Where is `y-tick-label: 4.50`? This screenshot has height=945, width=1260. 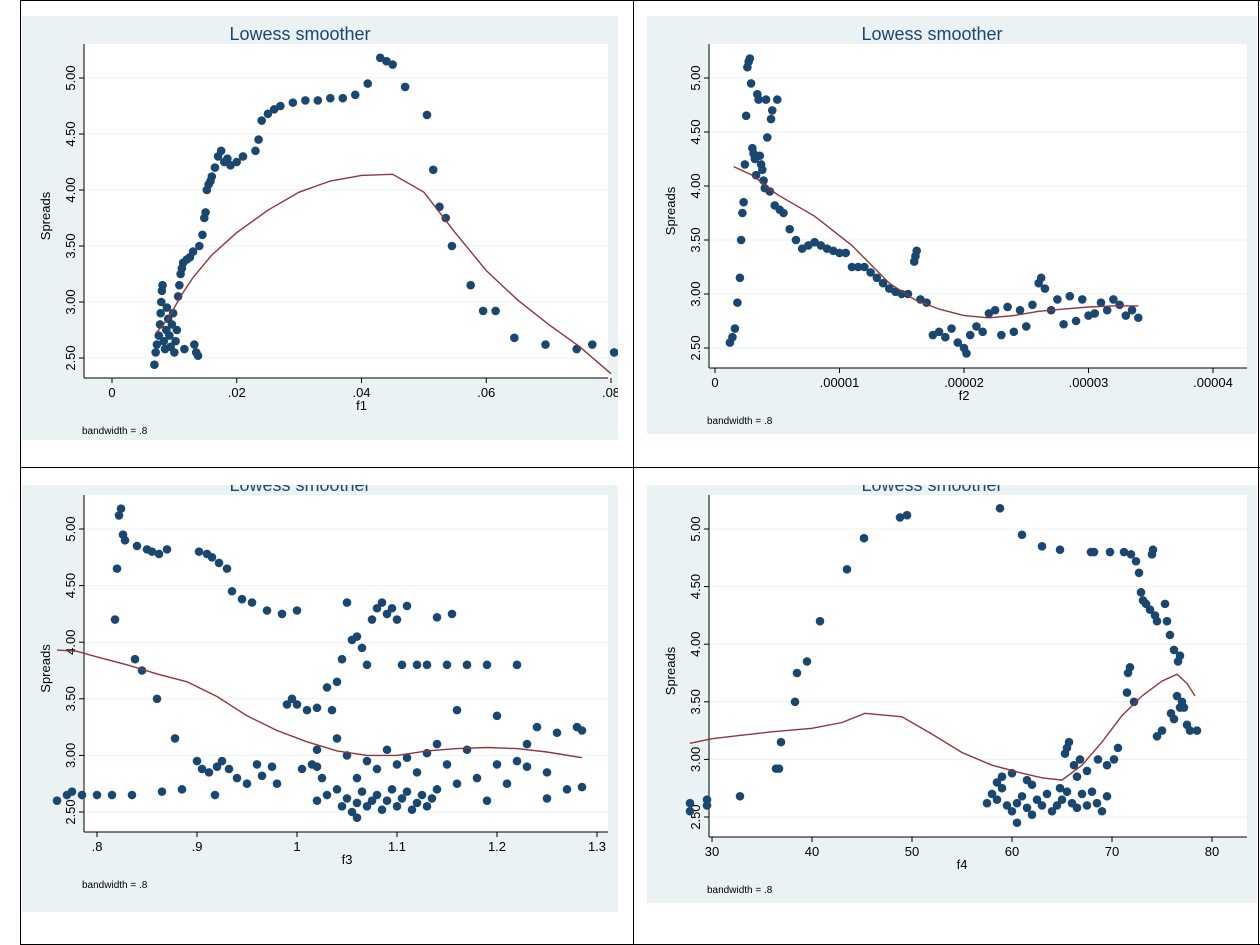 y-tick-label: 4.50 is located at coordinates (70, 133).